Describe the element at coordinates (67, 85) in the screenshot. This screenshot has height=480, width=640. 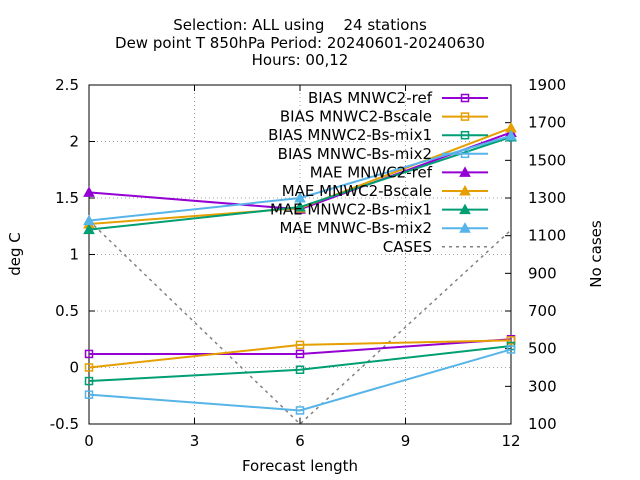
I see `y-tick-label: 2.5` at that location.